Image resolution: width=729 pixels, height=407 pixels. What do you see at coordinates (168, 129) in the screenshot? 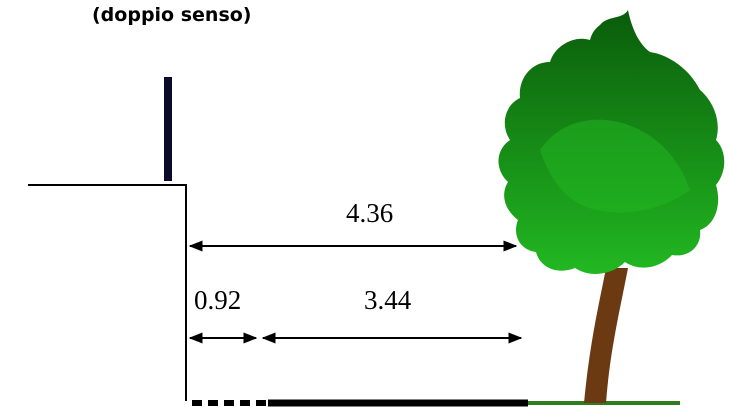
I see `pole-icon` at bounding box center [168, 129].